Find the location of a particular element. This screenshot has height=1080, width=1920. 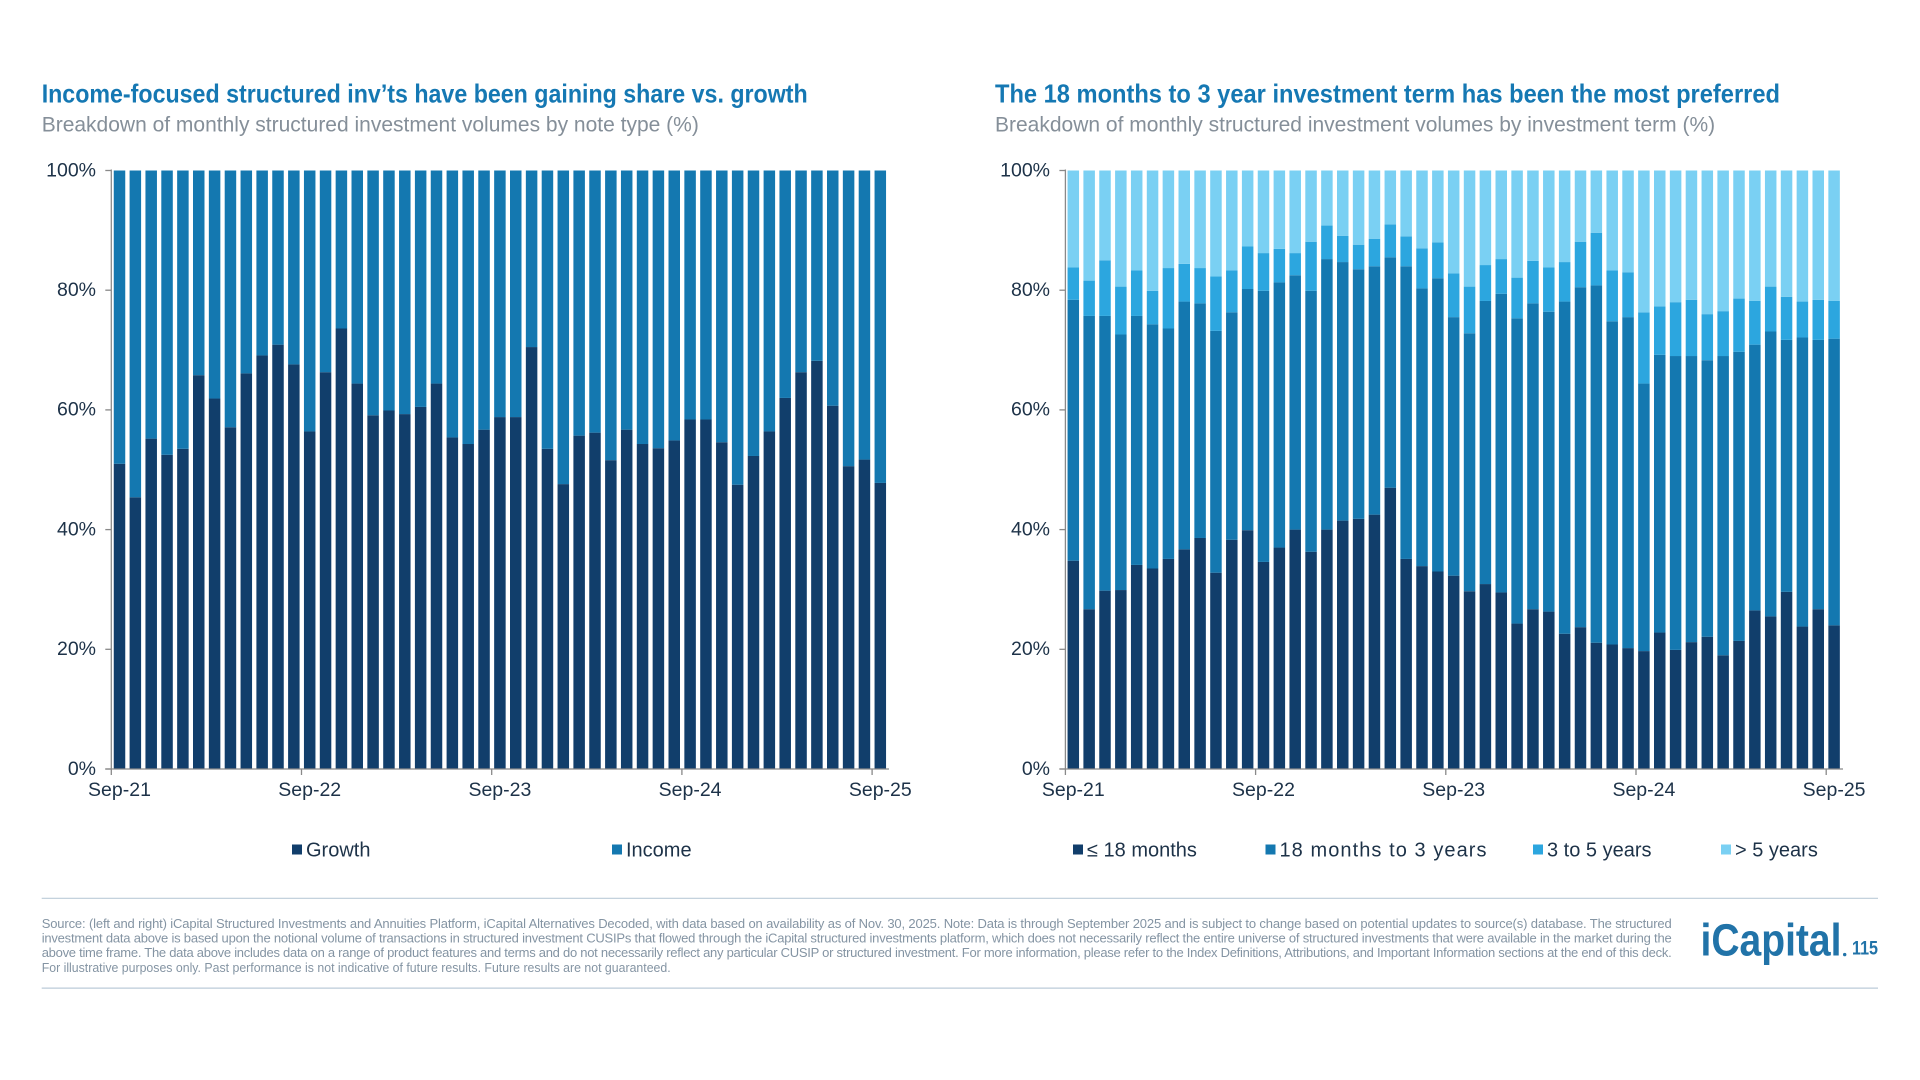

svg-text: ≤ 18 months is located at coordinates (1142, 851).